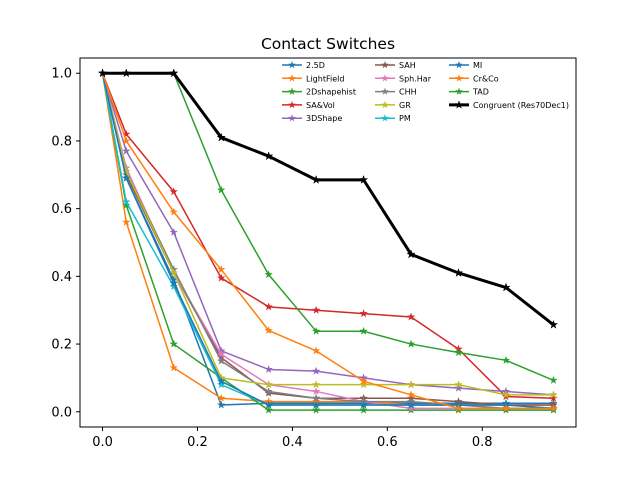 This screenshot has height=480, width=640. What do you see at coordinates (315, 65) in the screenshot?
I see `legend-label: 2.5D` at bounding box center [315, 65].